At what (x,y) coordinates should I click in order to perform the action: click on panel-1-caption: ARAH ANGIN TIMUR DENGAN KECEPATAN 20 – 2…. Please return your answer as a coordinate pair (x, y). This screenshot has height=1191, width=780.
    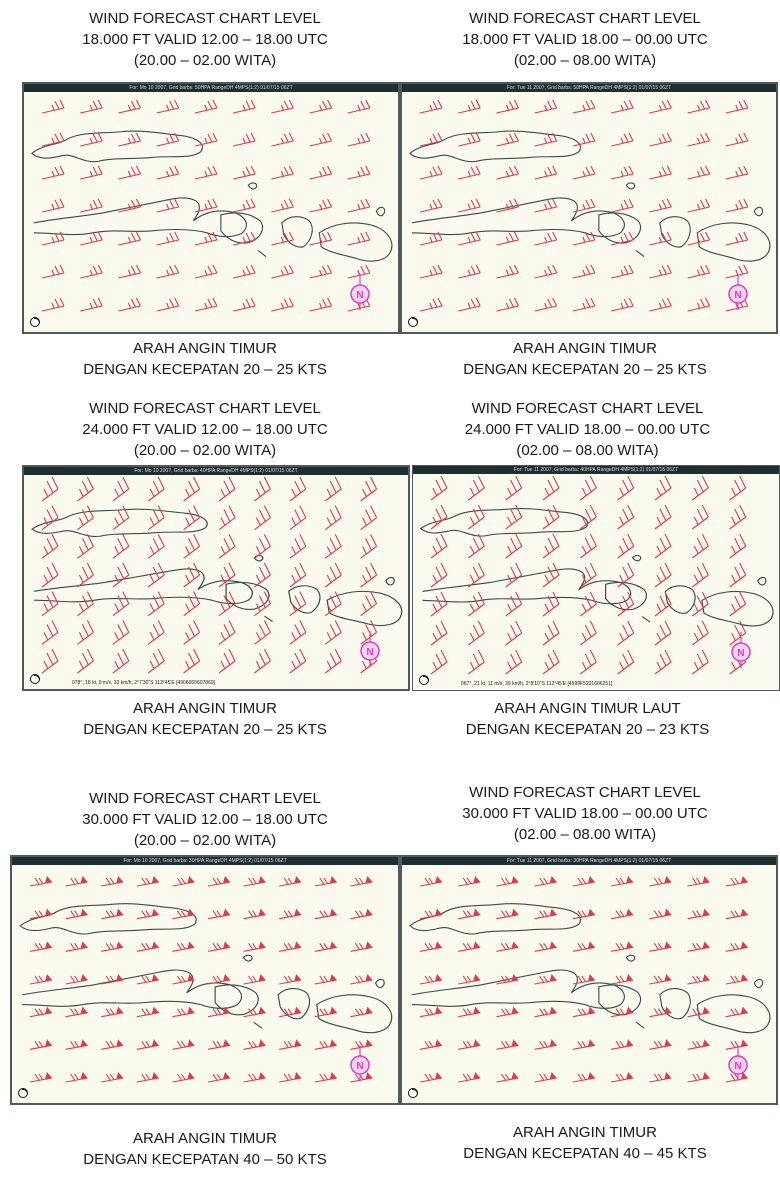
    Looking at the image, I should click on (205, 359).